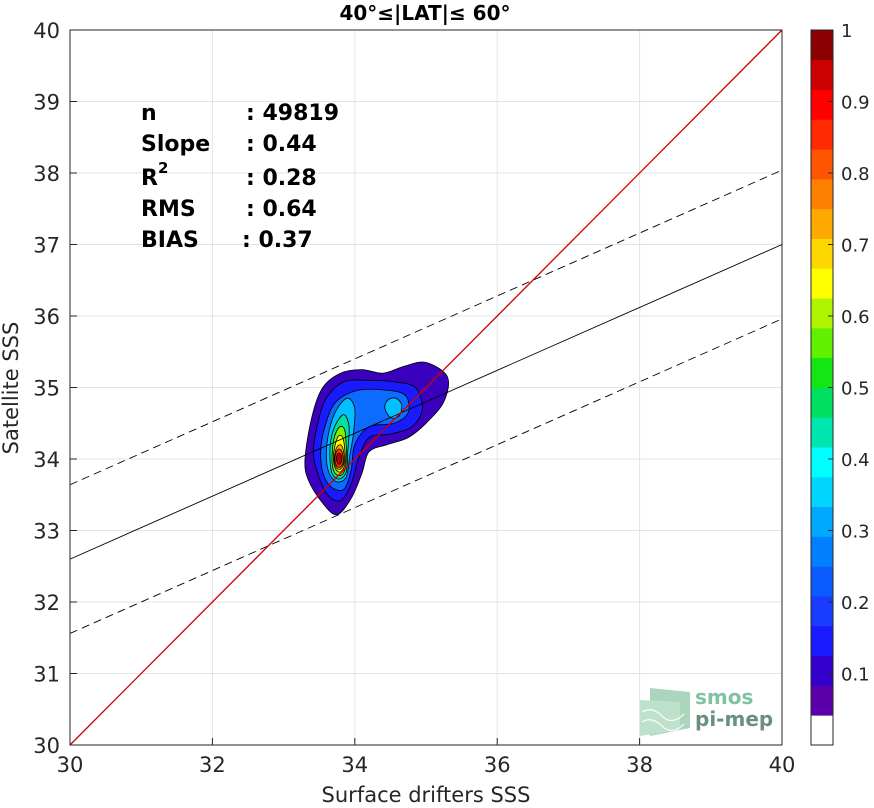 Image resolution: width=874 pixels, height=808 pixels. I want to click on x-tick-label: 34, so click(354, 765).